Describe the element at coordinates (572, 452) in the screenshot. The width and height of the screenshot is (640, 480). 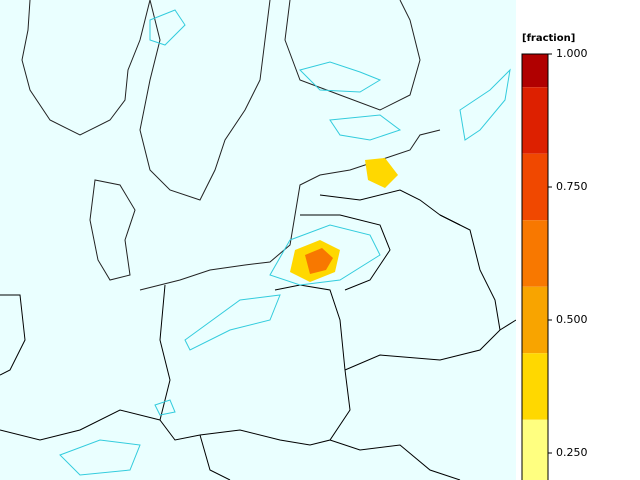
I see `colorbar-tick-label: 0.250` at that location.